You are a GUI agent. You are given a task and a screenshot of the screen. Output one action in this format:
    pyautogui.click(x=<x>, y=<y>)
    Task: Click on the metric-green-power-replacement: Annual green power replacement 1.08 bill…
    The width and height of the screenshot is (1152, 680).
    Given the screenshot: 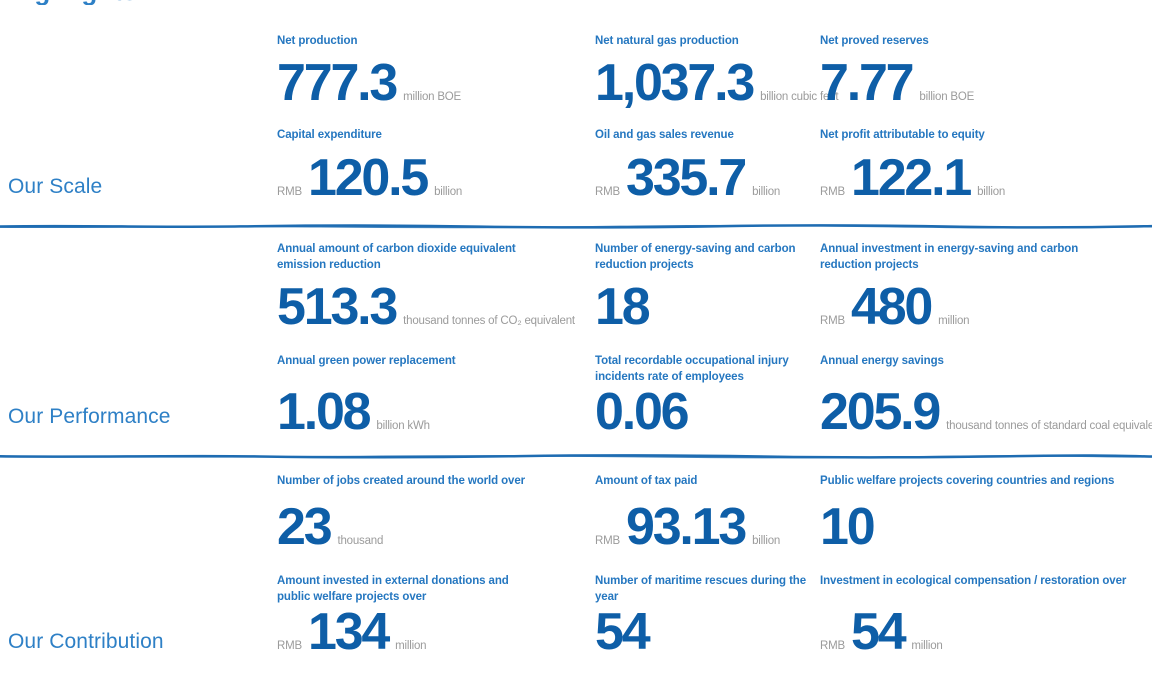 What is the action you would take?
    pyautogui.click(x=436, y=401)
    